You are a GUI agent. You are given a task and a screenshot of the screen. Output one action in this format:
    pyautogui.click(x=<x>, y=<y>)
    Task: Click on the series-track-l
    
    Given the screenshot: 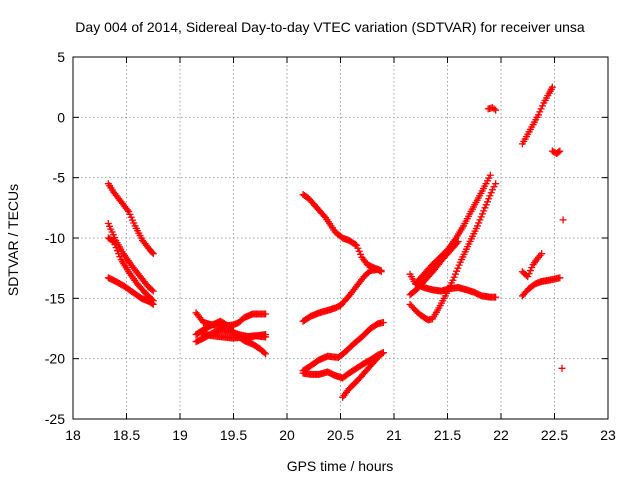 What is the action you would take?
    pyautogui.click(x=343, y=365)
    